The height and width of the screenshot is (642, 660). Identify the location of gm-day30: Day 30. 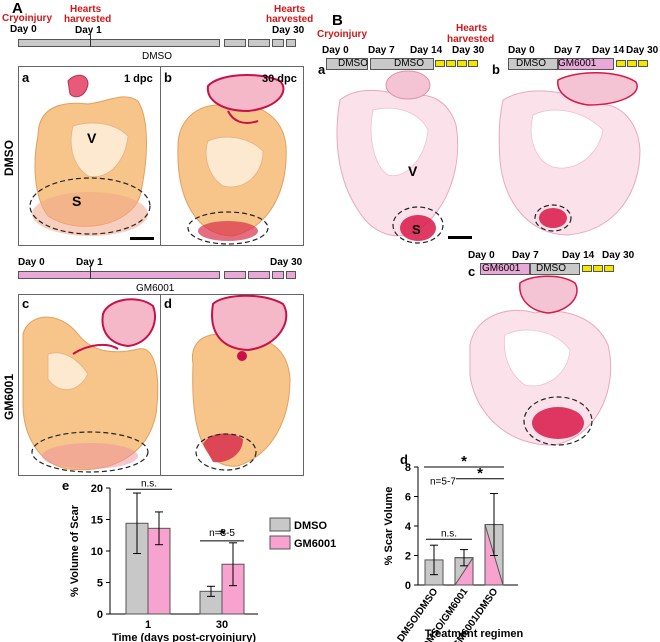
(286, 262).